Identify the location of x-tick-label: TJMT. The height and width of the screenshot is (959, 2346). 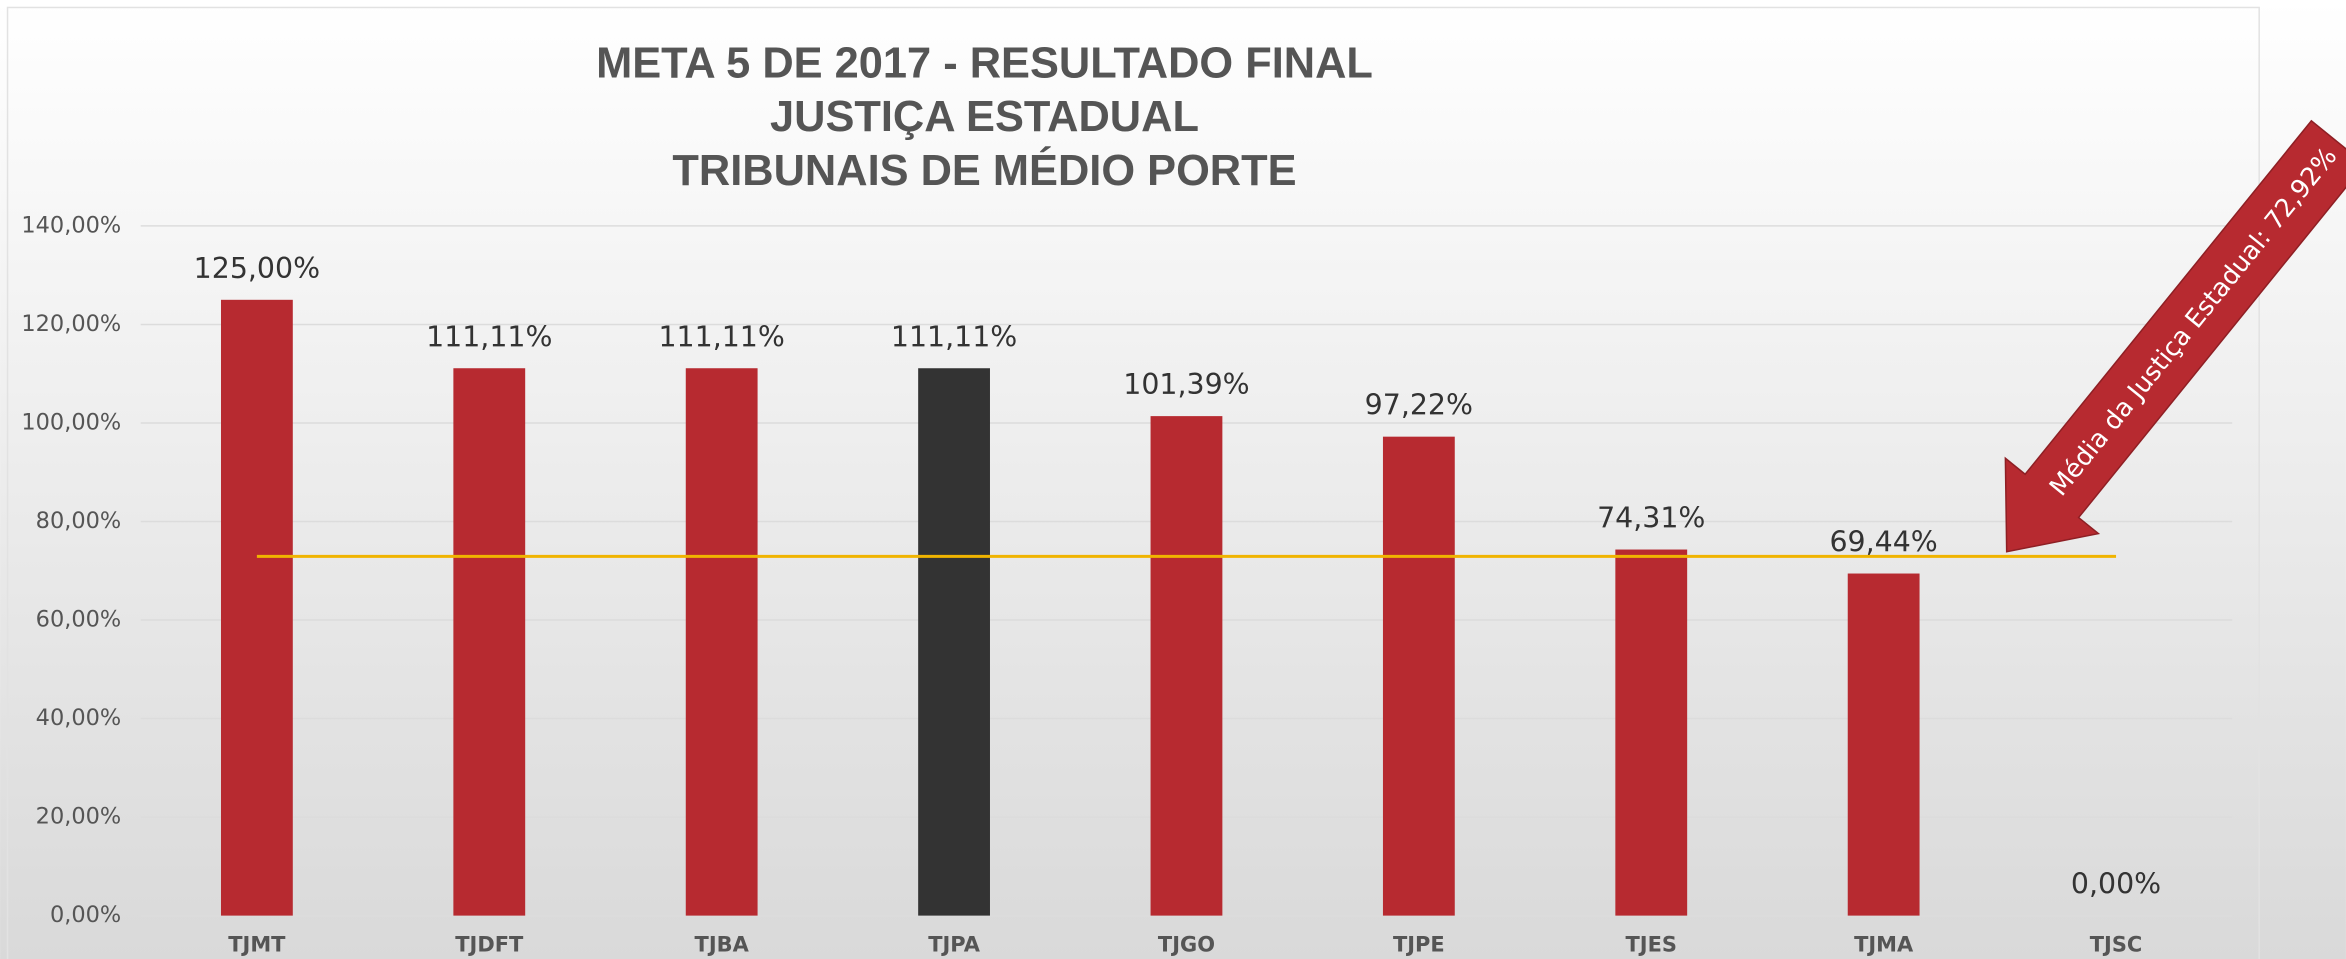
(257, 945).